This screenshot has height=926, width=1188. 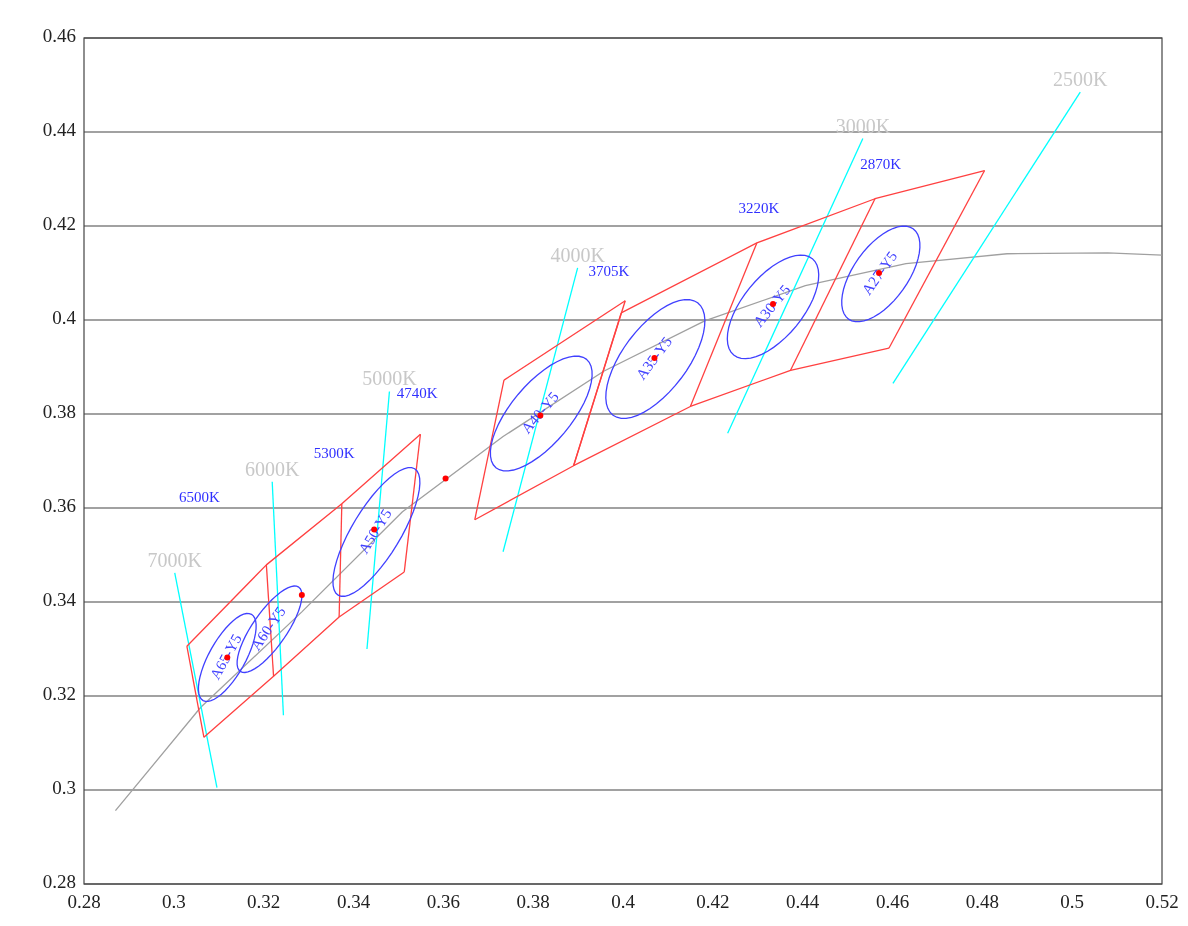 I want to click on x-tick-label: 0.52, so click(x=1162, y=901).